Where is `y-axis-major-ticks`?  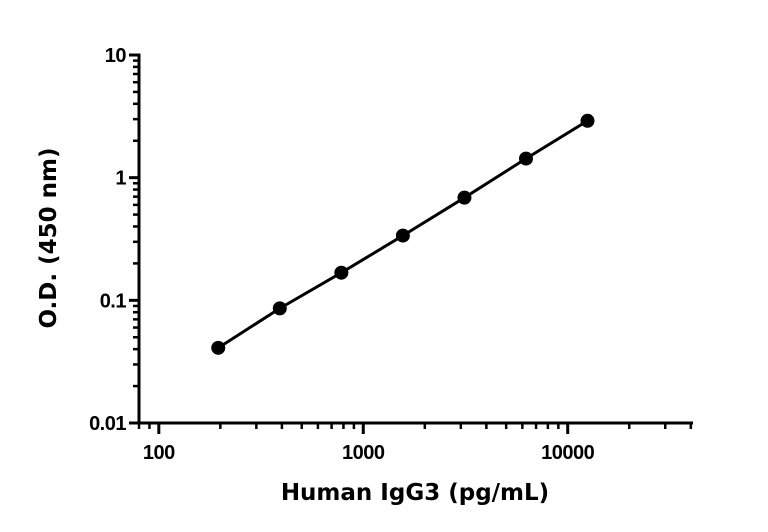
y-axis-major-ticks is located at coordinates (134, 239).